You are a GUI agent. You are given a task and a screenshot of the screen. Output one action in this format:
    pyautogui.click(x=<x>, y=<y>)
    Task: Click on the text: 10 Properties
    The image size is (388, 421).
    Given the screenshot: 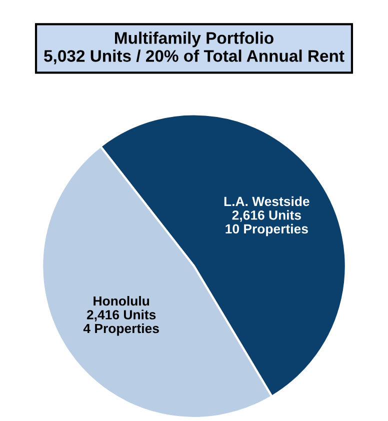 What is the action you would take?
    pyautogui.click(x=267, y=230)
    